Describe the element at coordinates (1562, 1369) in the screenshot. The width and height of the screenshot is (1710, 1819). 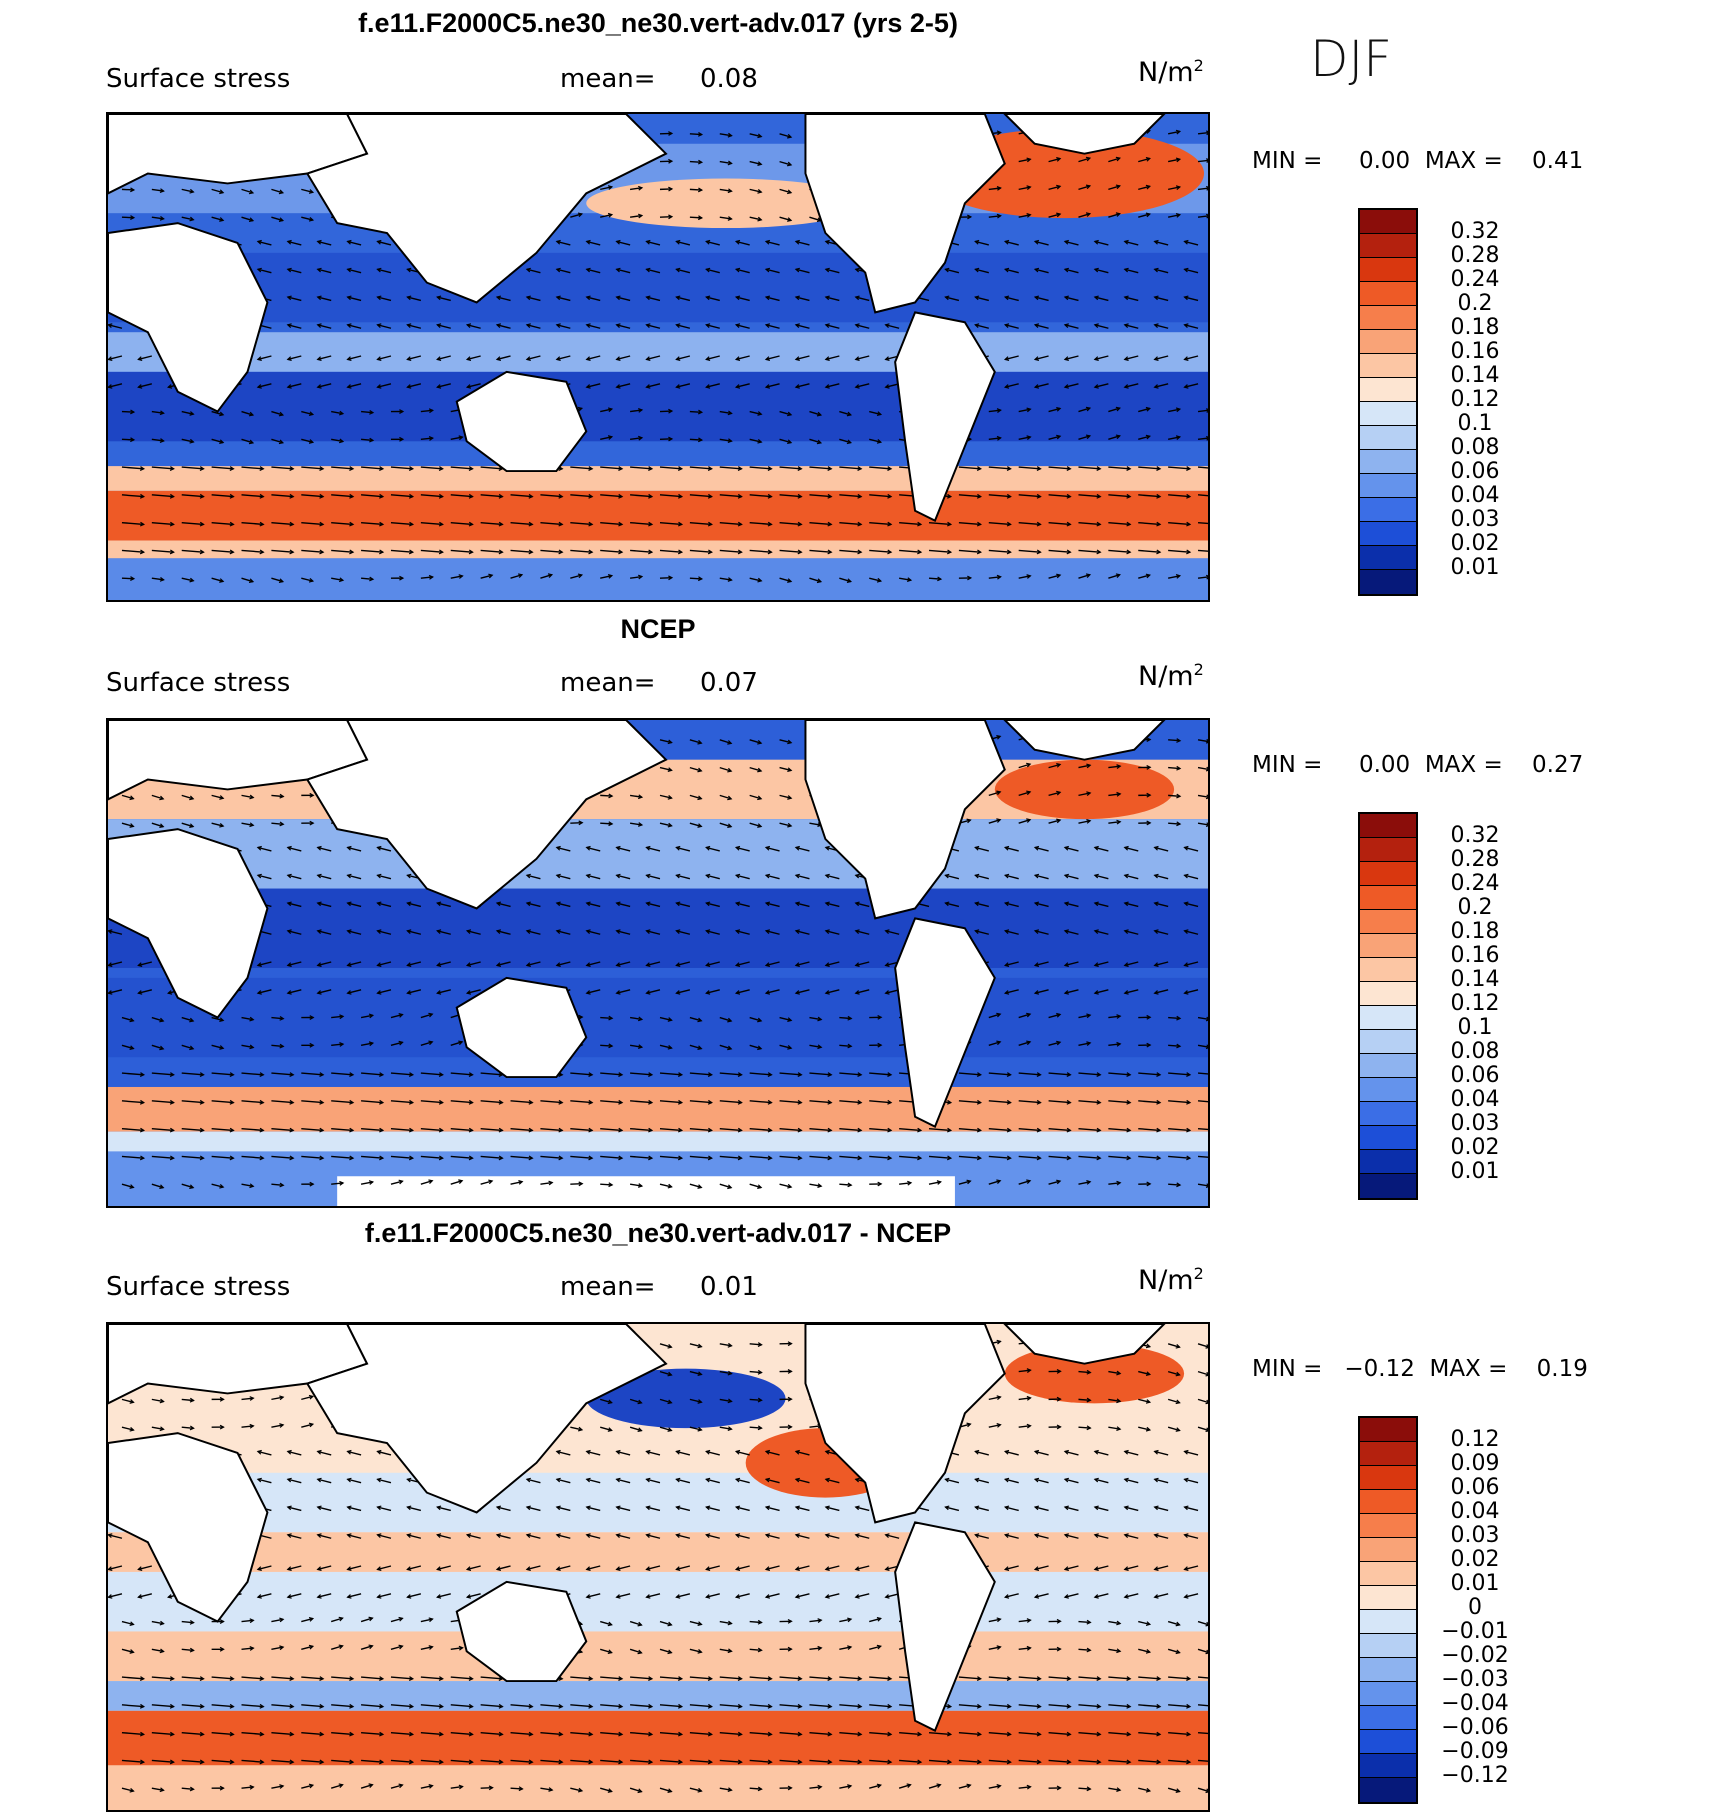
I see `panel-3-max-value: 0.19` at that location.